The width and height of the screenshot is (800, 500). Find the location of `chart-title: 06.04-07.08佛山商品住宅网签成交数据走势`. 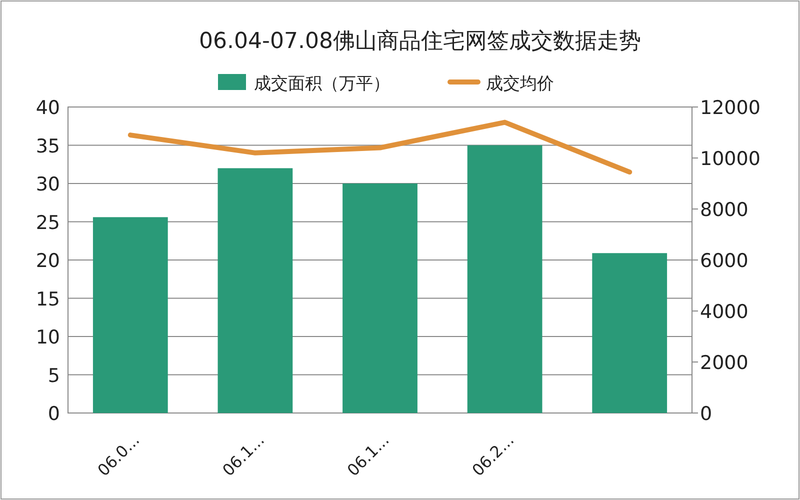

chart-title: 06.04-07.08佛山商品住宅网签成交数据走势 is located at coordinates (420, 41).